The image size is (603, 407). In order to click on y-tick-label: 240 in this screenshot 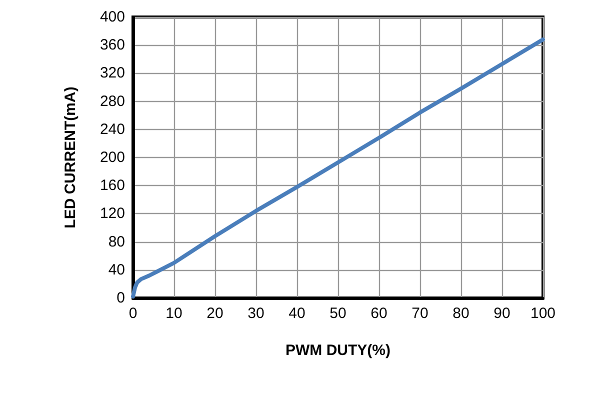, I will do `click(112, 129)`.